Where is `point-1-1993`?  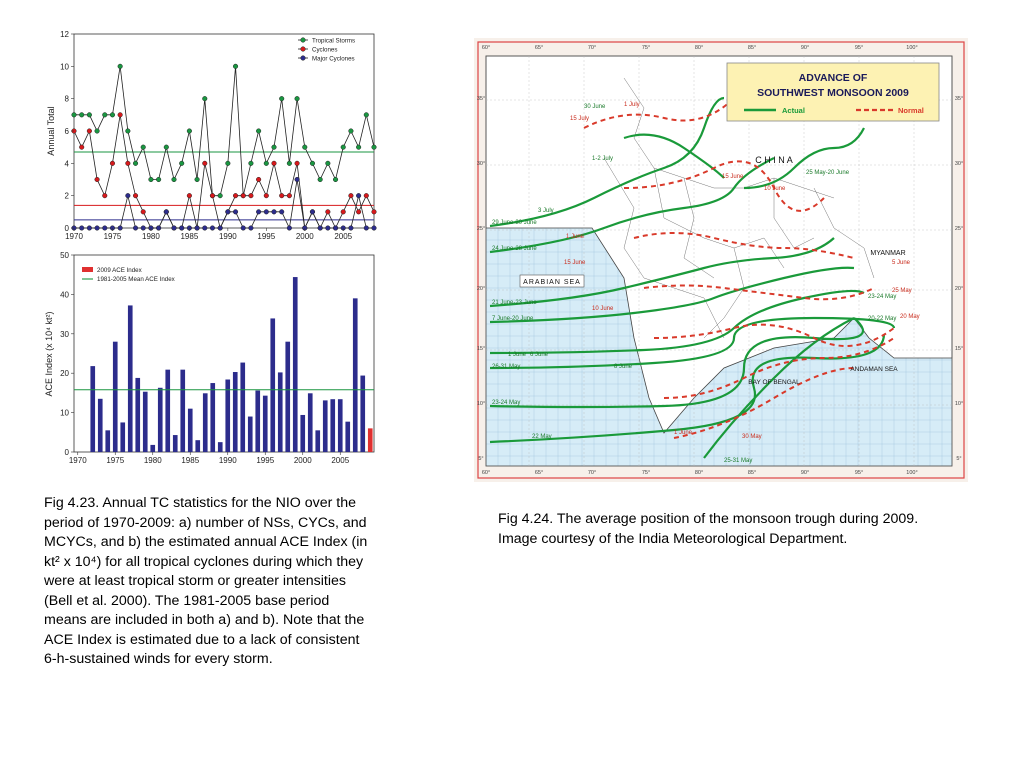
point-1-1993 is located at coordinates (251, 196).